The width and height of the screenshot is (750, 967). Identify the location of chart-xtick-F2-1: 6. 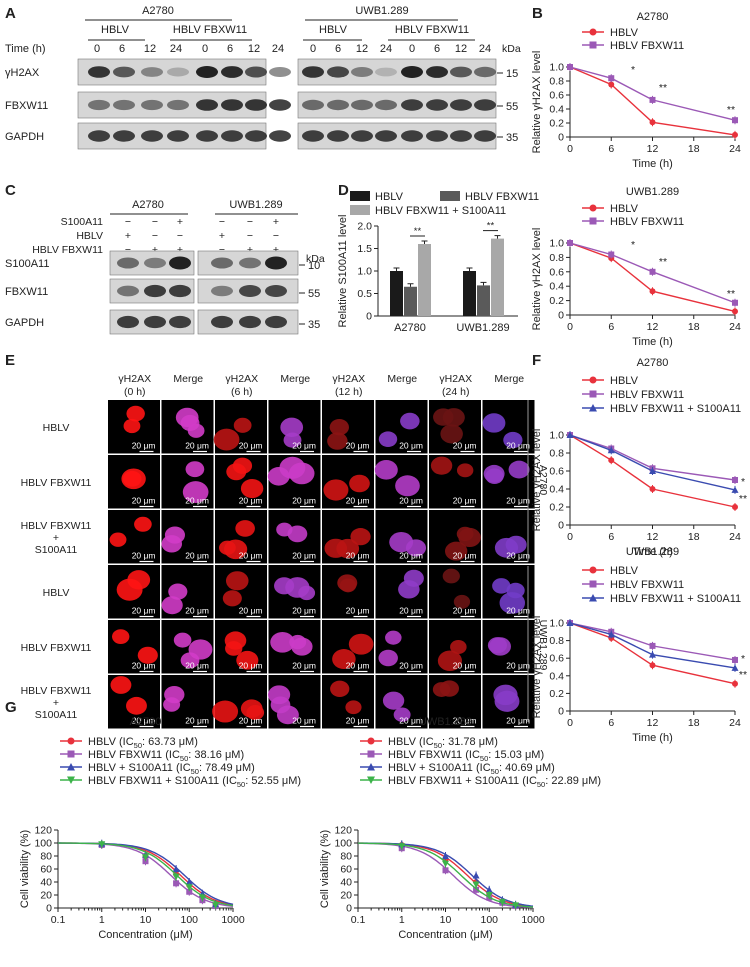
(611, 723).